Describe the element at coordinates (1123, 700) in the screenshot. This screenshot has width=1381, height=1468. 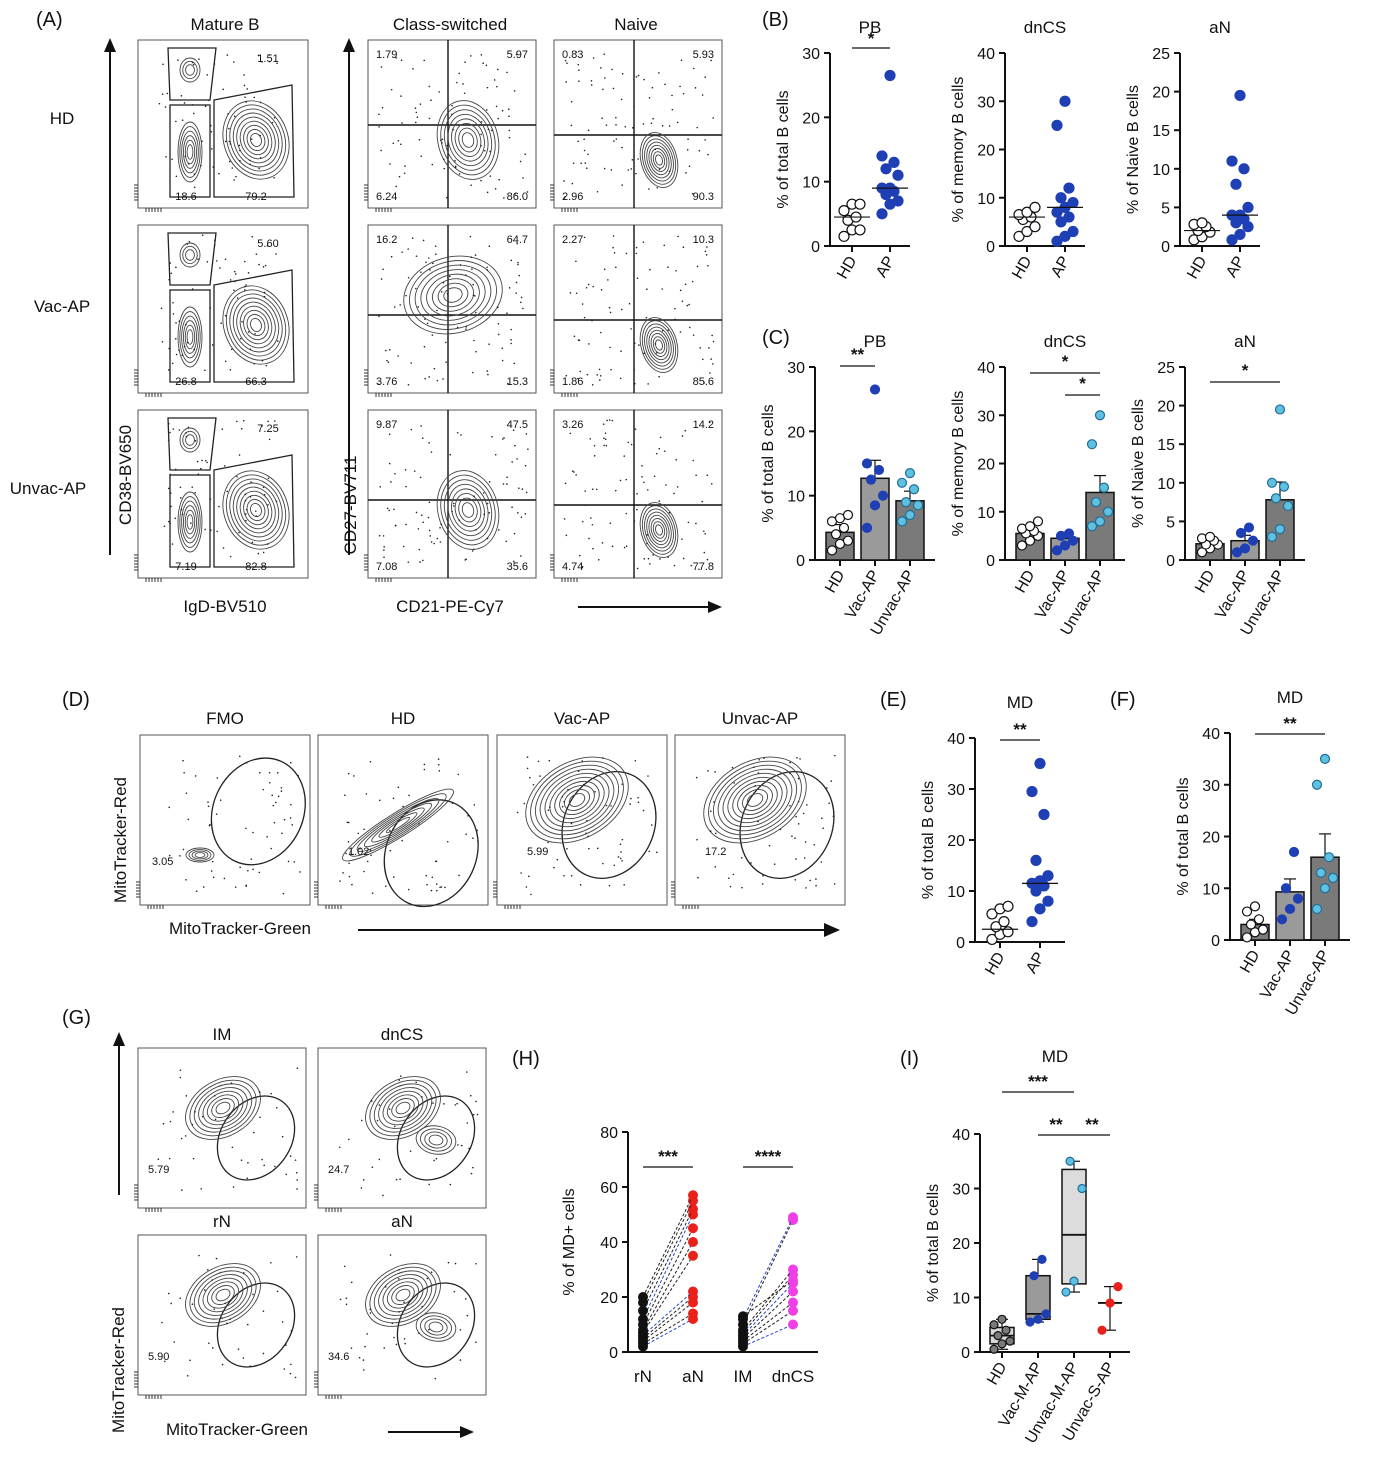
I see `panel-label-f: (F)` at that location.